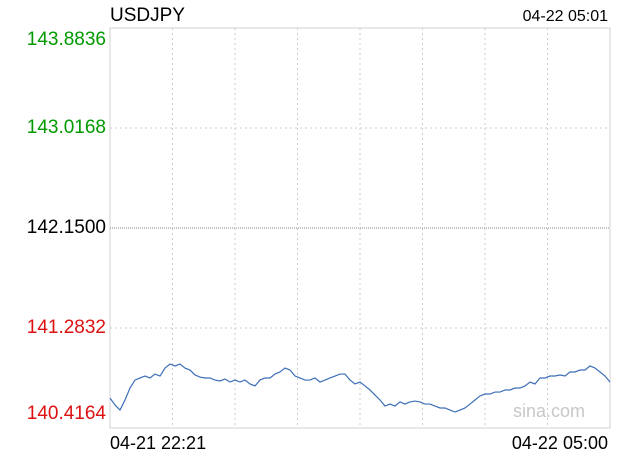 The image size is (620, 465). I want to click on price-line, so click(360, 388).